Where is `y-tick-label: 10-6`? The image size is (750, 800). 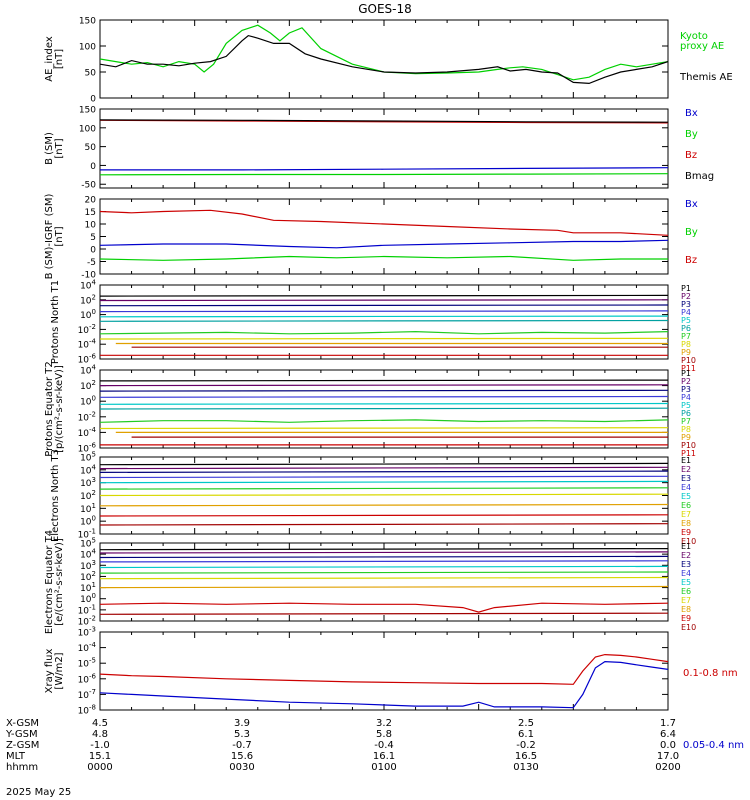
y-tick-label: 10-6 is located at coordinates (87, 678).